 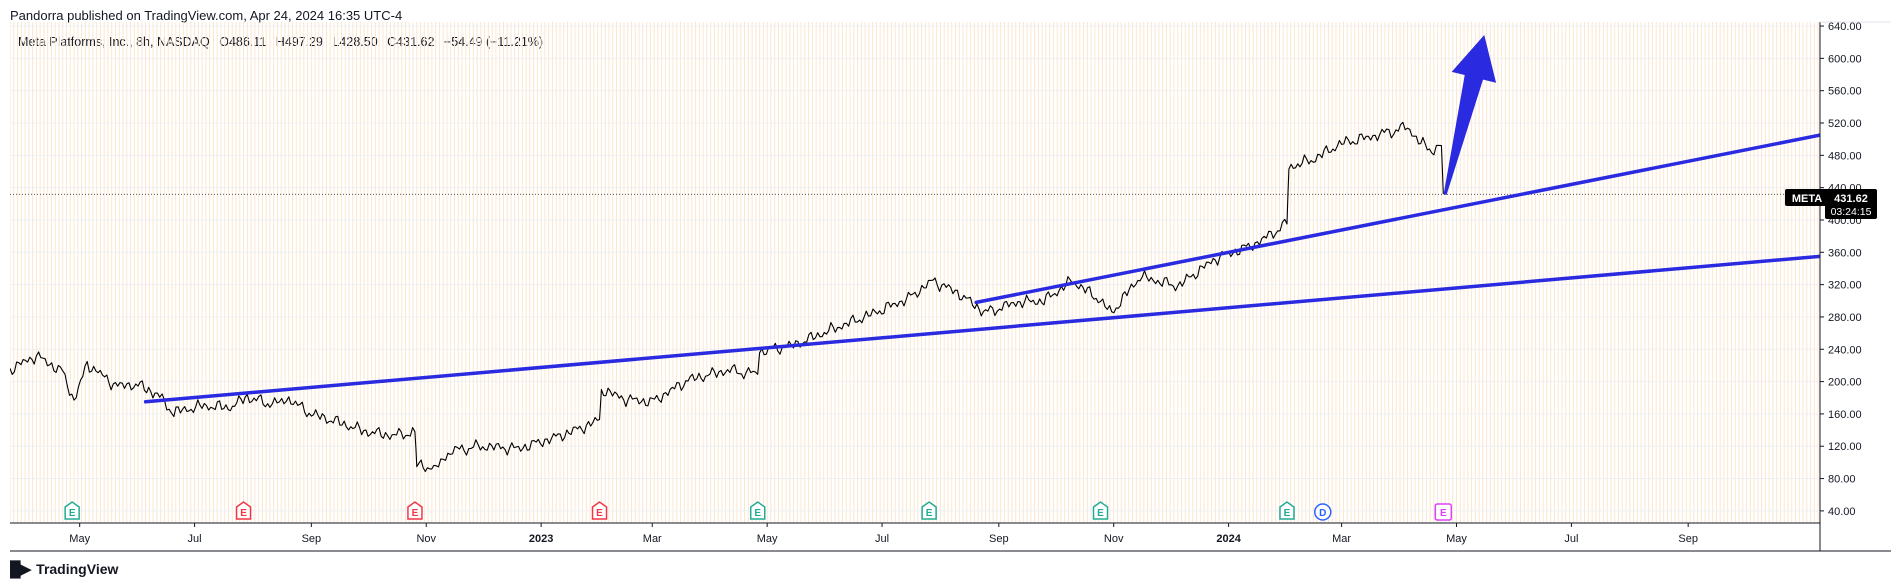 What do you see at coordinates (1842, 480) in the screenshot?
I see `y-tick-label: 80.00` at bounding box center [1842, 480].